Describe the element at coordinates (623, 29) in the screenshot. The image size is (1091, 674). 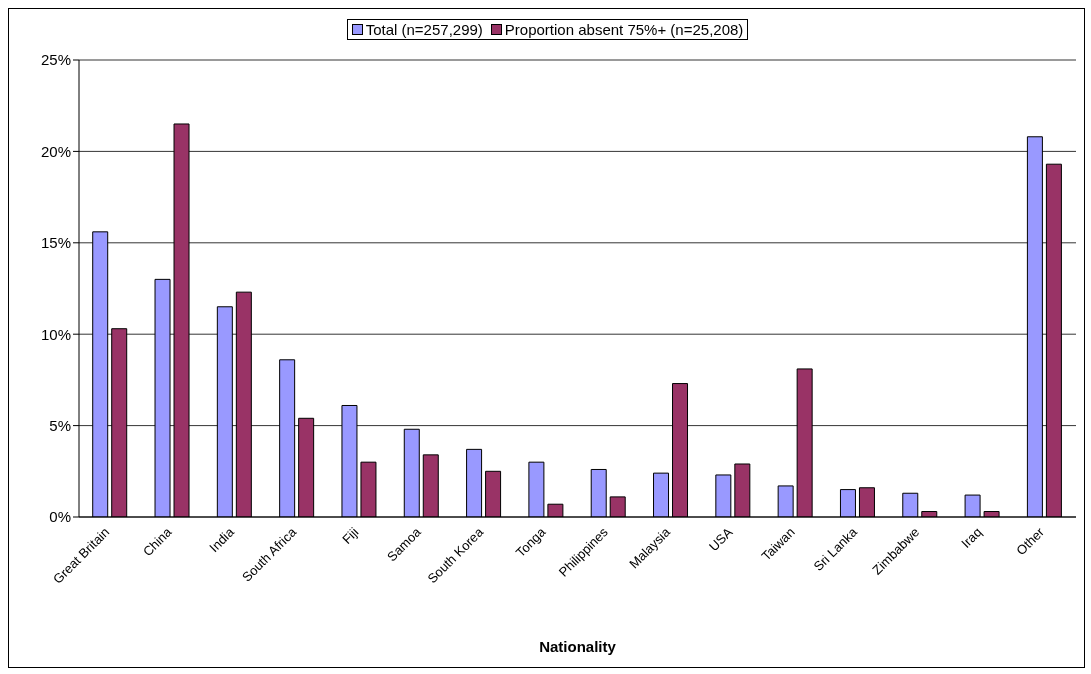
I see `legend-label: Proportion absent 75%+ (n=25,208)` at that location.